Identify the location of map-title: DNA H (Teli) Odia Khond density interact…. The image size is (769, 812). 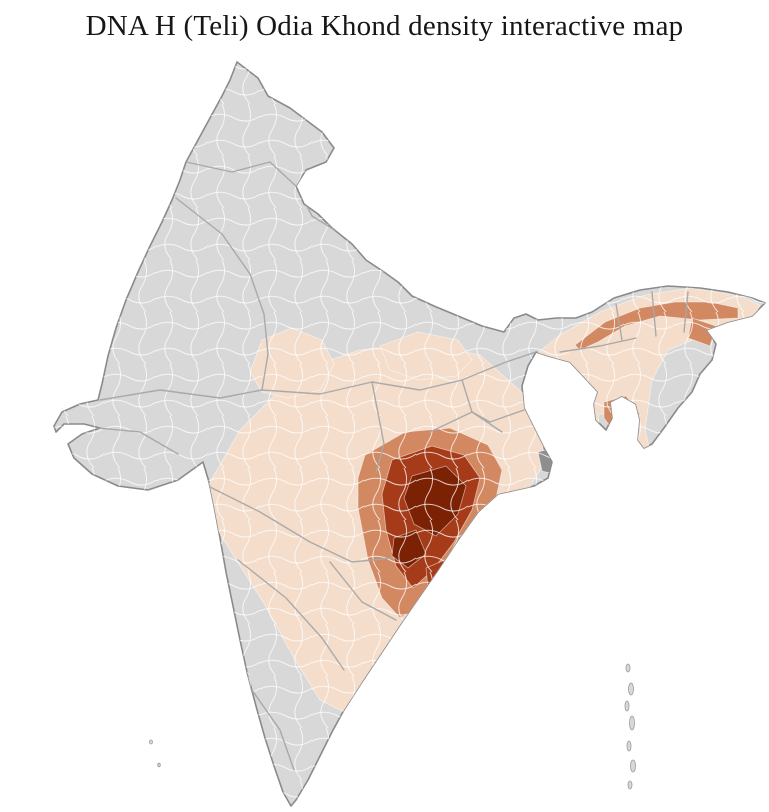
(384, 26).